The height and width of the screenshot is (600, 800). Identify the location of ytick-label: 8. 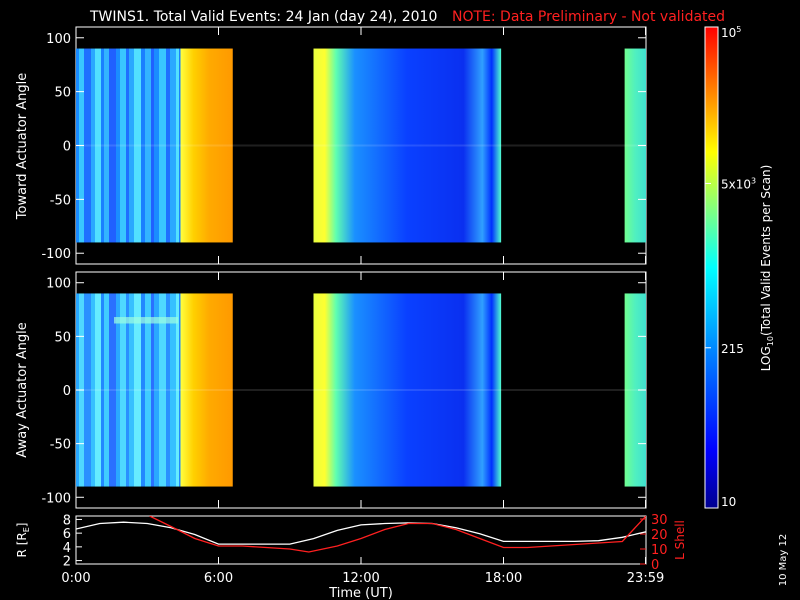
(67, 520).